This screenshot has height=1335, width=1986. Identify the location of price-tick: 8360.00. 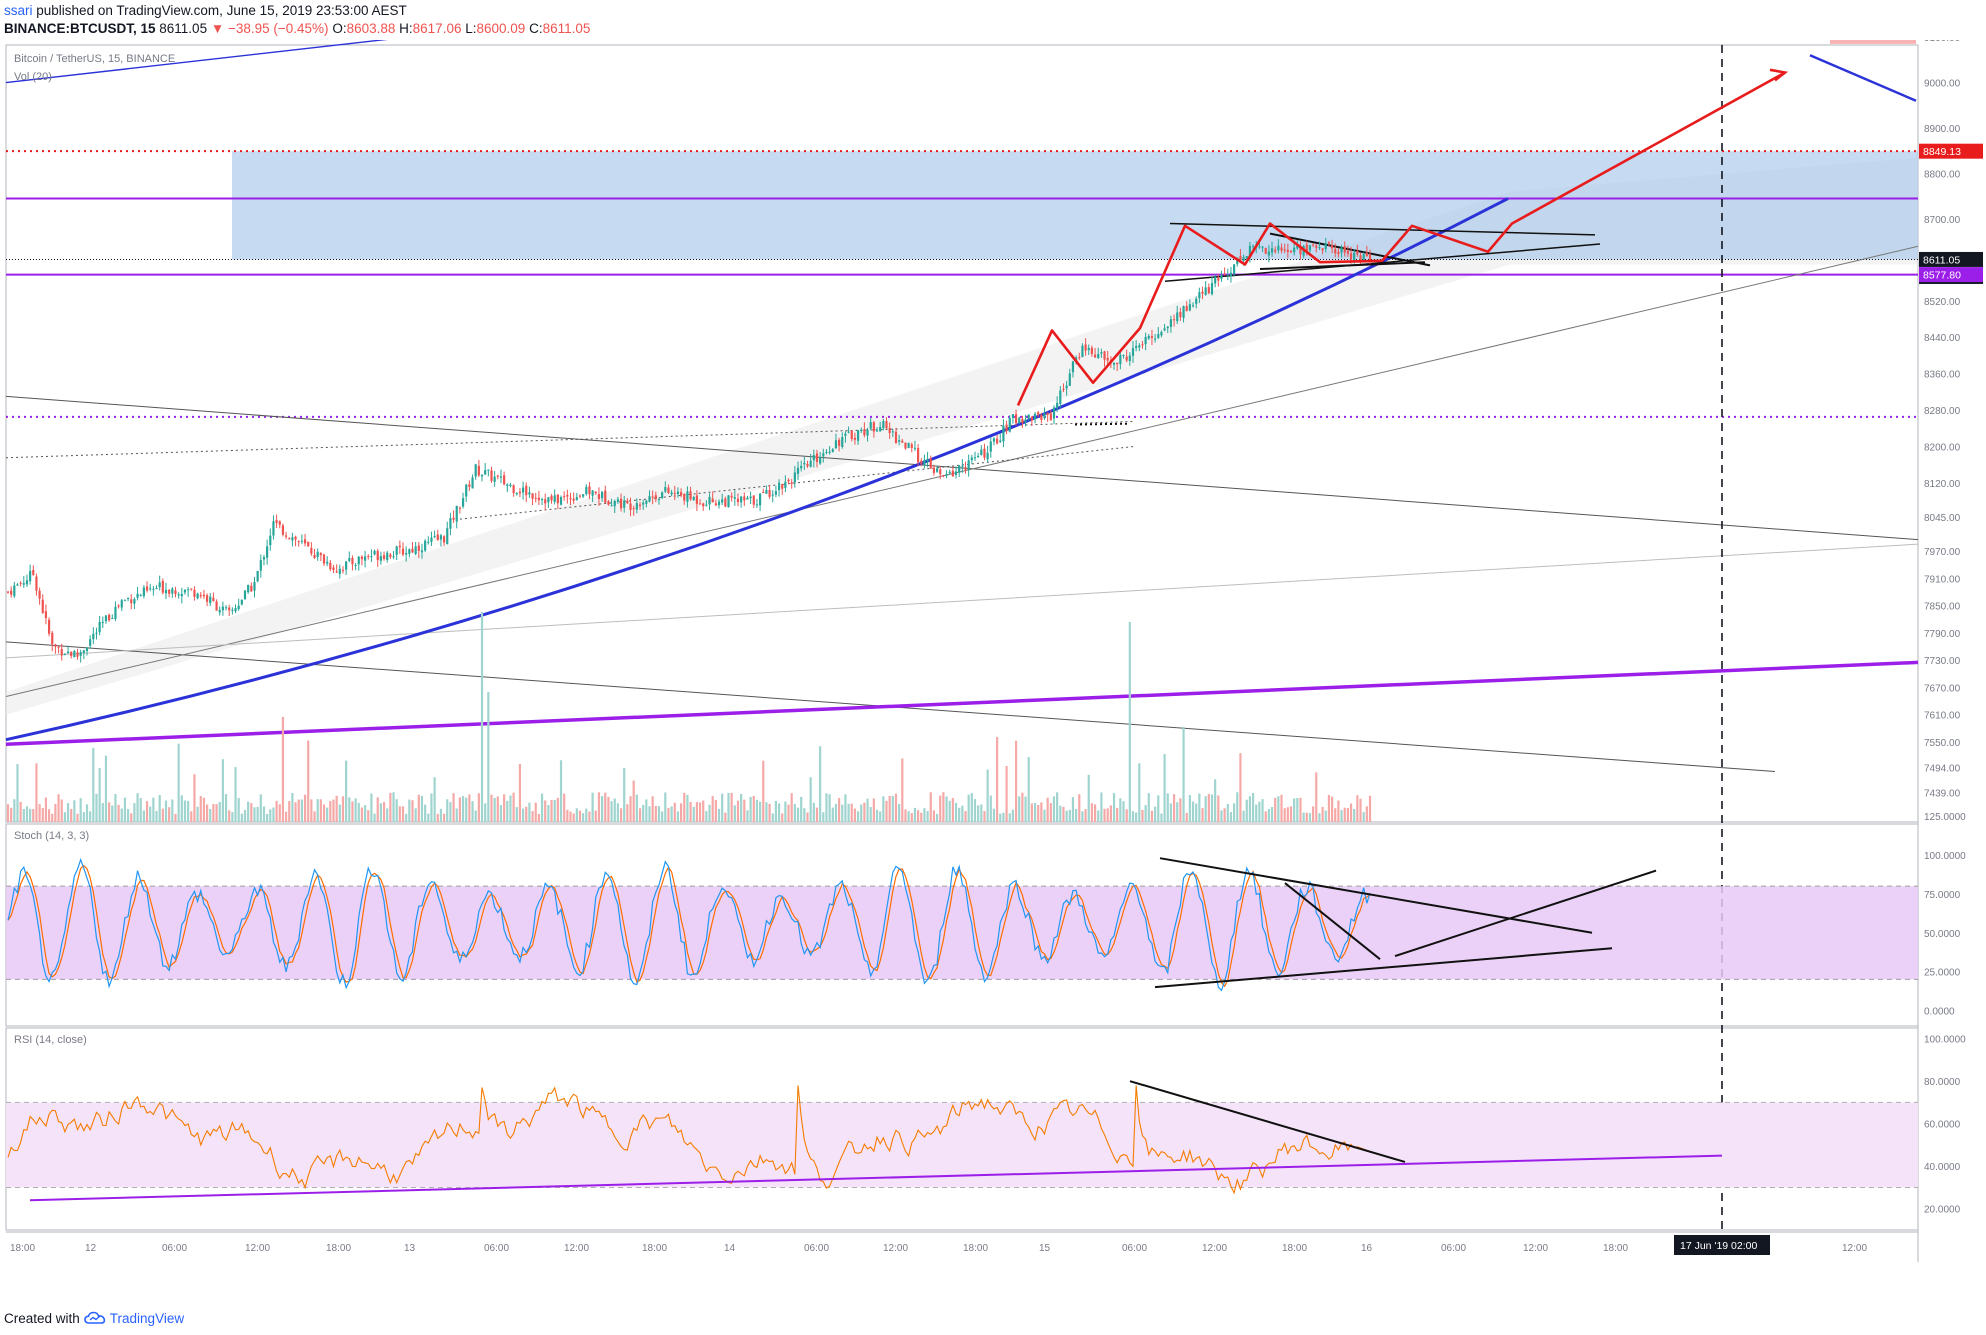
(1942, 375).